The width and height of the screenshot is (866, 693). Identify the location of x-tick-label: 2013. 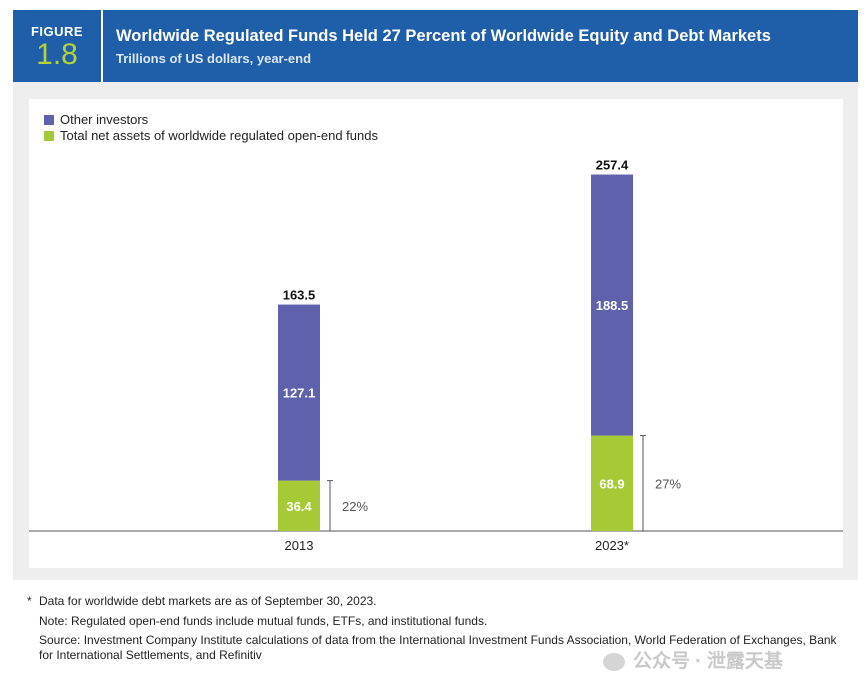
(299, 545).